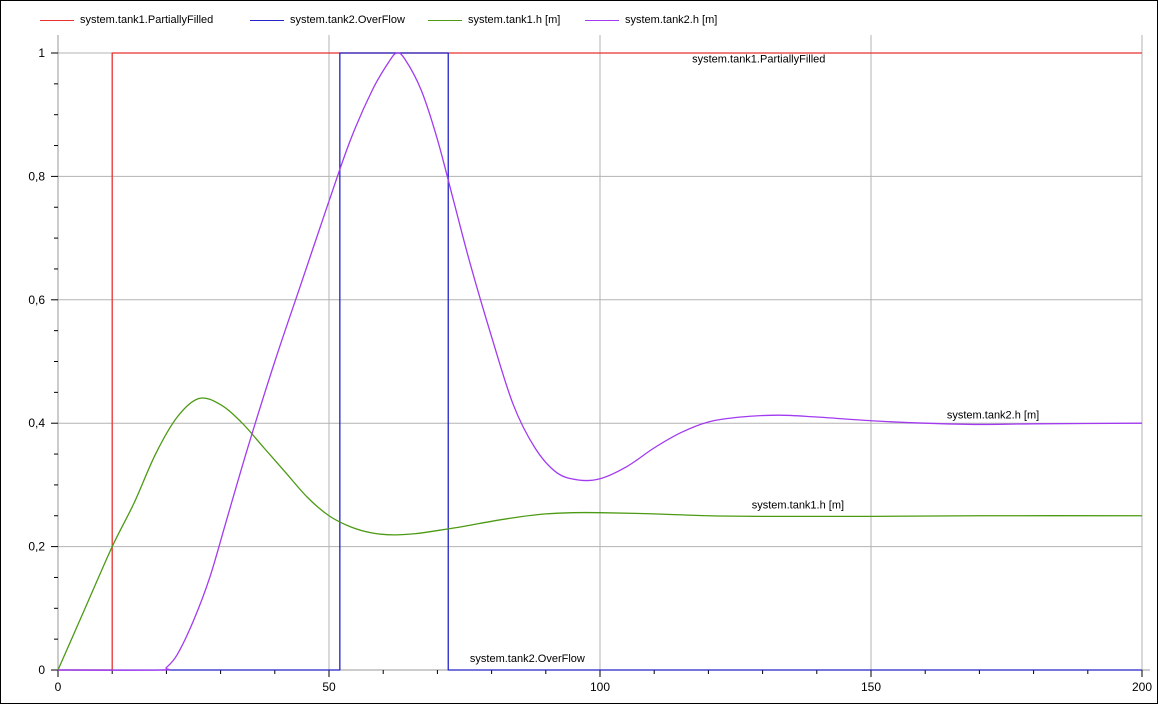 The image size is (1158, 704). Describe the element at coordinates (600, 687) in the screenshot. I see `x-tick-label: 100` at that location.